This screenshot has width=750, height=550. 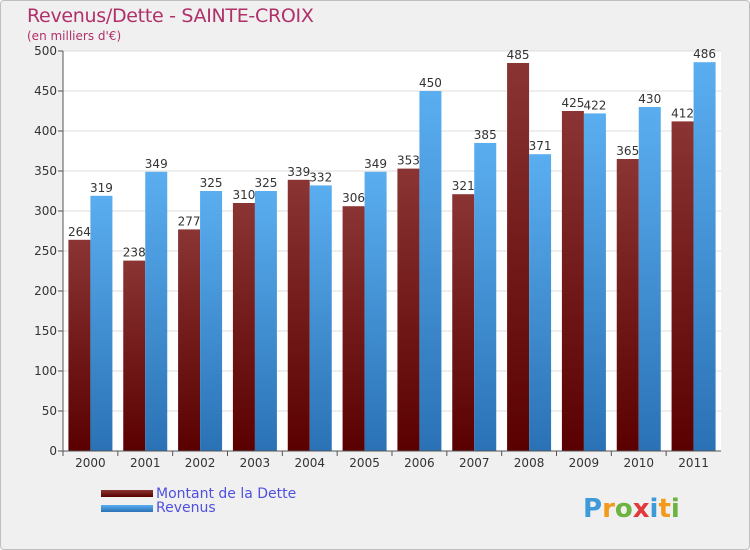 I want to click on y-tick-label: 400, so click(x=45, y=131).